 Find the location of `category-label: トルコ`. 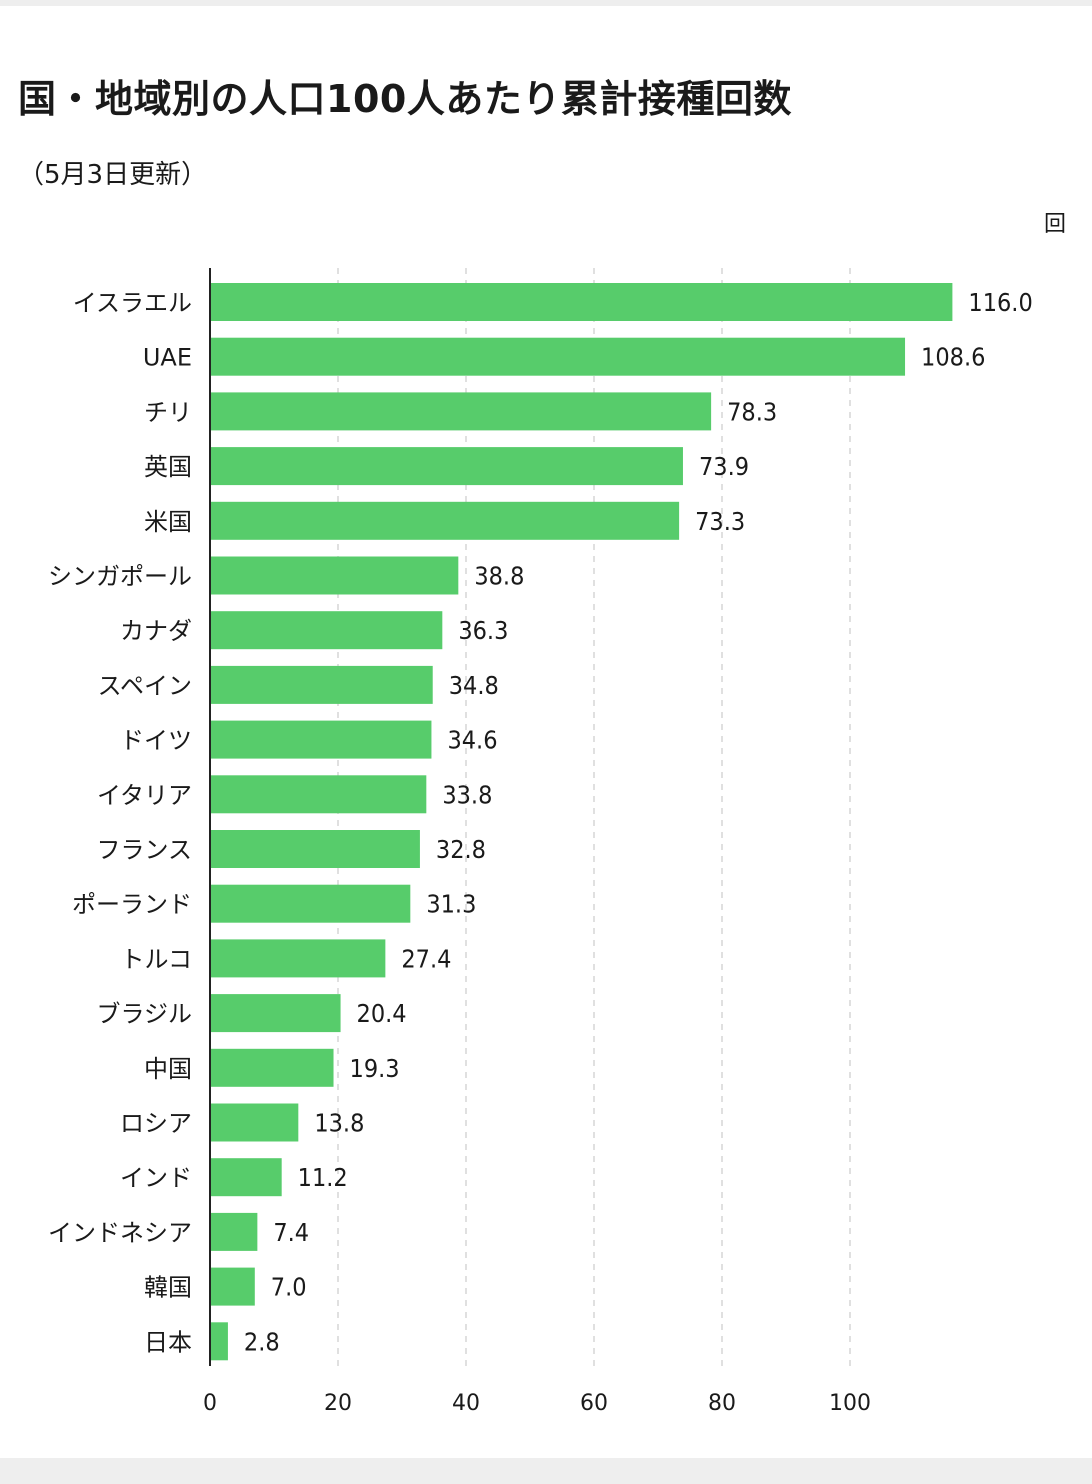

category-label: トルコ is located at coordinates (156, 959).